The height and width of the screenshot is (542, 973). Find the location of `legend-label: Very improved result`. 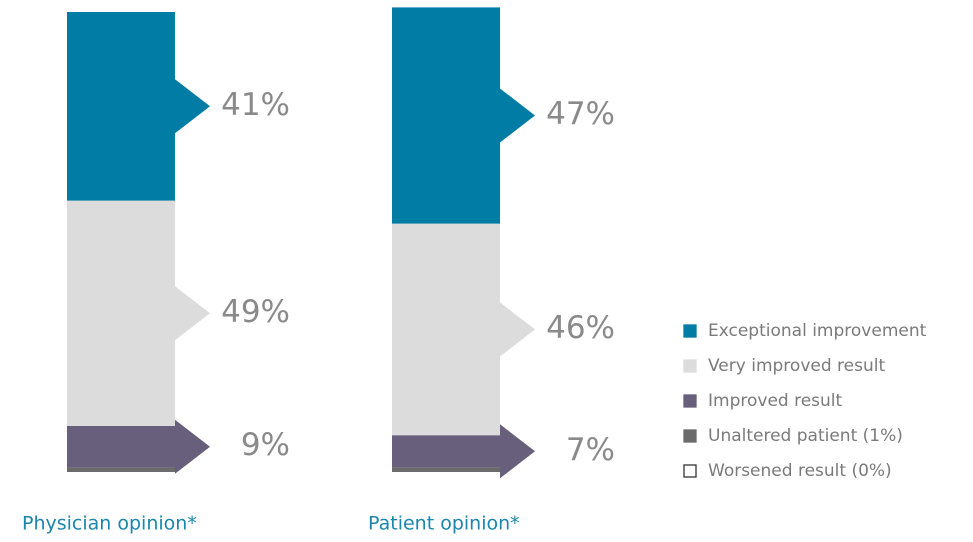

legend-label: Very improved result is located at coordinates (796, 366).